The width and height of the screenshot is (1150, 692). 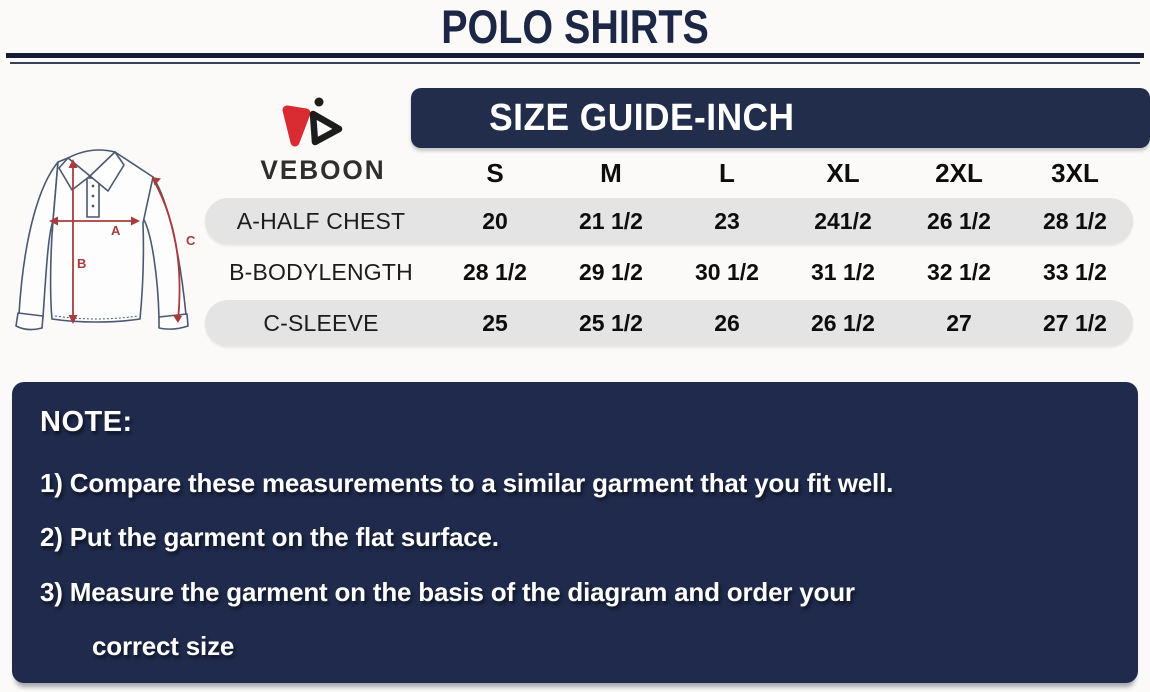 What do you see at coordinates (321, 322) in the screenshot?
I see `row-label: C-SLEEVE` at bounding box center [321, 322].